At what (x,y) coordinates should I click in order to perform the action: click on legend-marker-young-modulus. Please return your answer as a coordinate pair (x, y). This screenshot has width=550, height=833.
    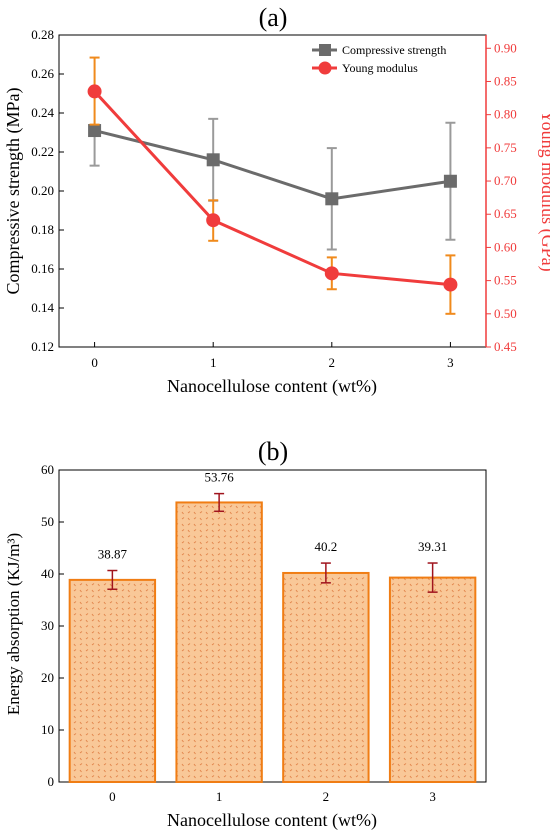
    Looking at the image, I should click on (325, 68).